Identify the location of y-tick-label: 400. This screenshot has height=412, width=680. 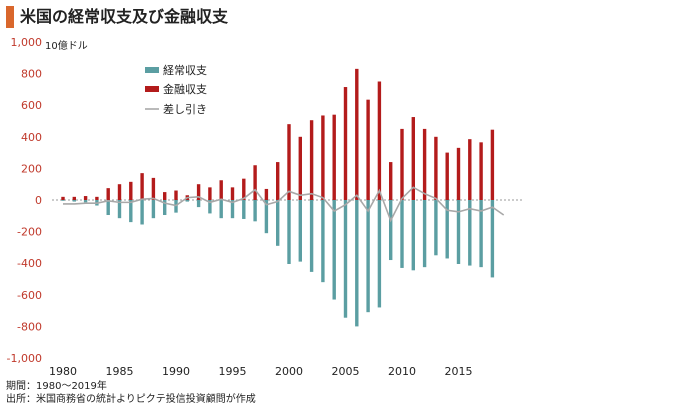
(31, 137).